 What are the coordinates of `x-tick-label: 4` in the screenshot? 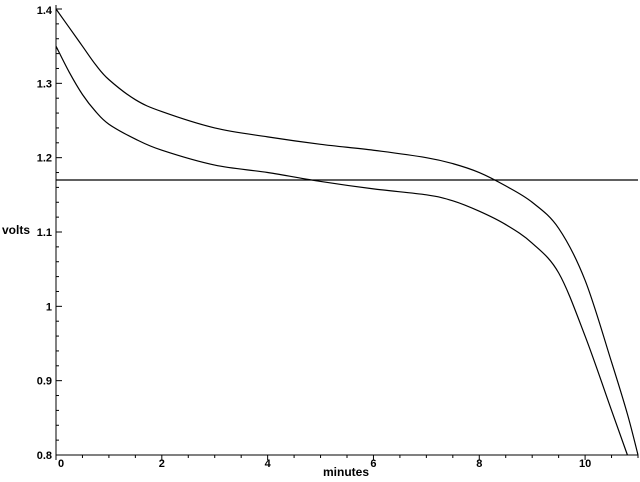 It's located at (268, 464).